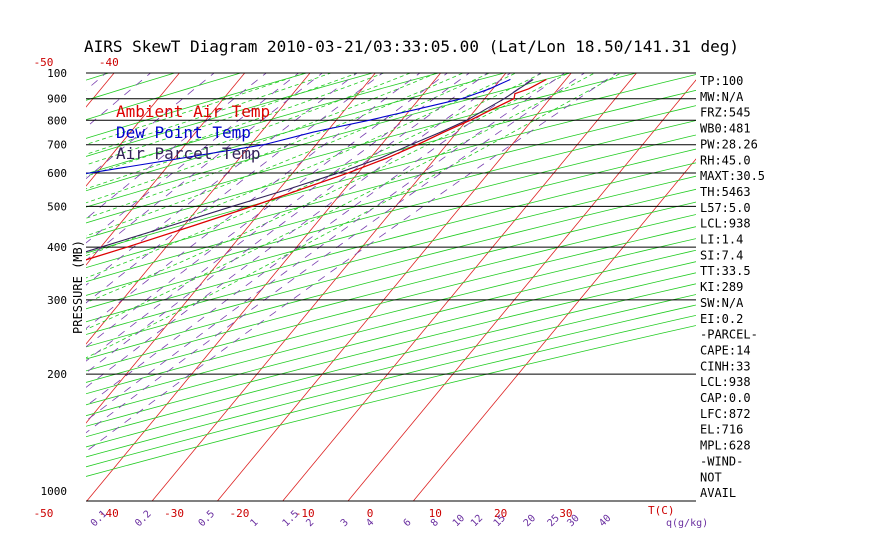  I want to click on mixing-ratio-tick-label: 12, so click(477, 521).